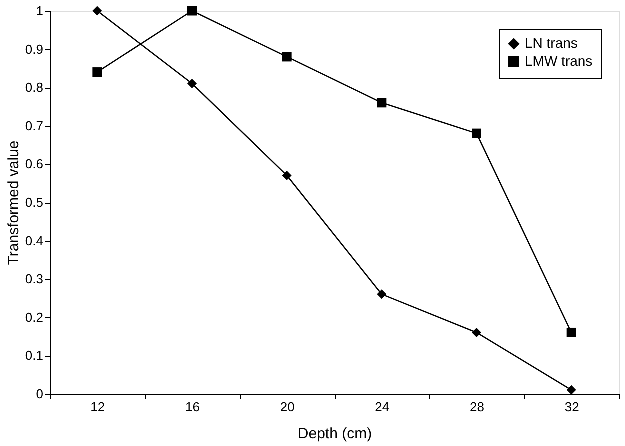  I want to click on point, so click(192, 84).